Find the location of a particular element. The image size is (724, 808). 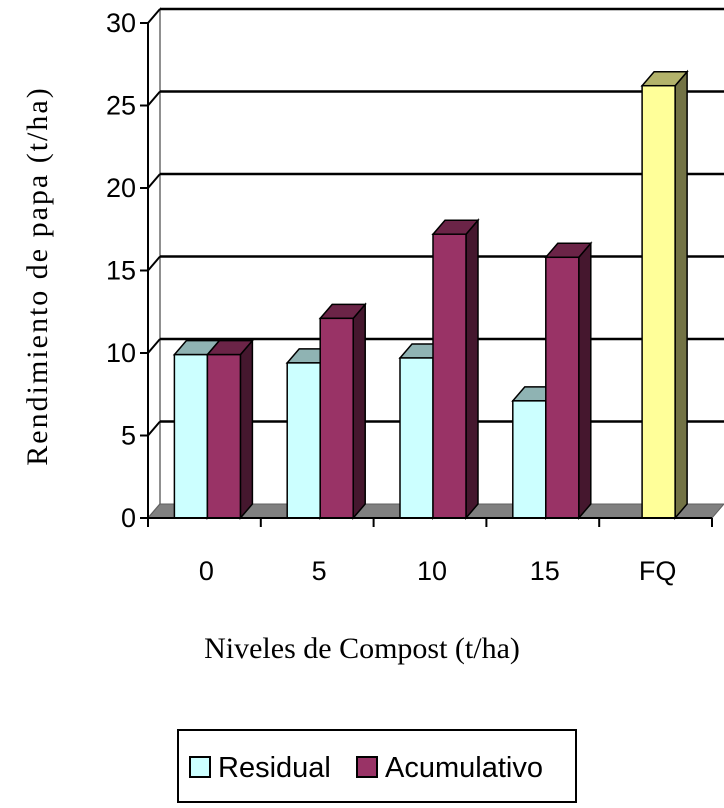

bar-acumulativo-15-side is located at coordinates (585, 381).